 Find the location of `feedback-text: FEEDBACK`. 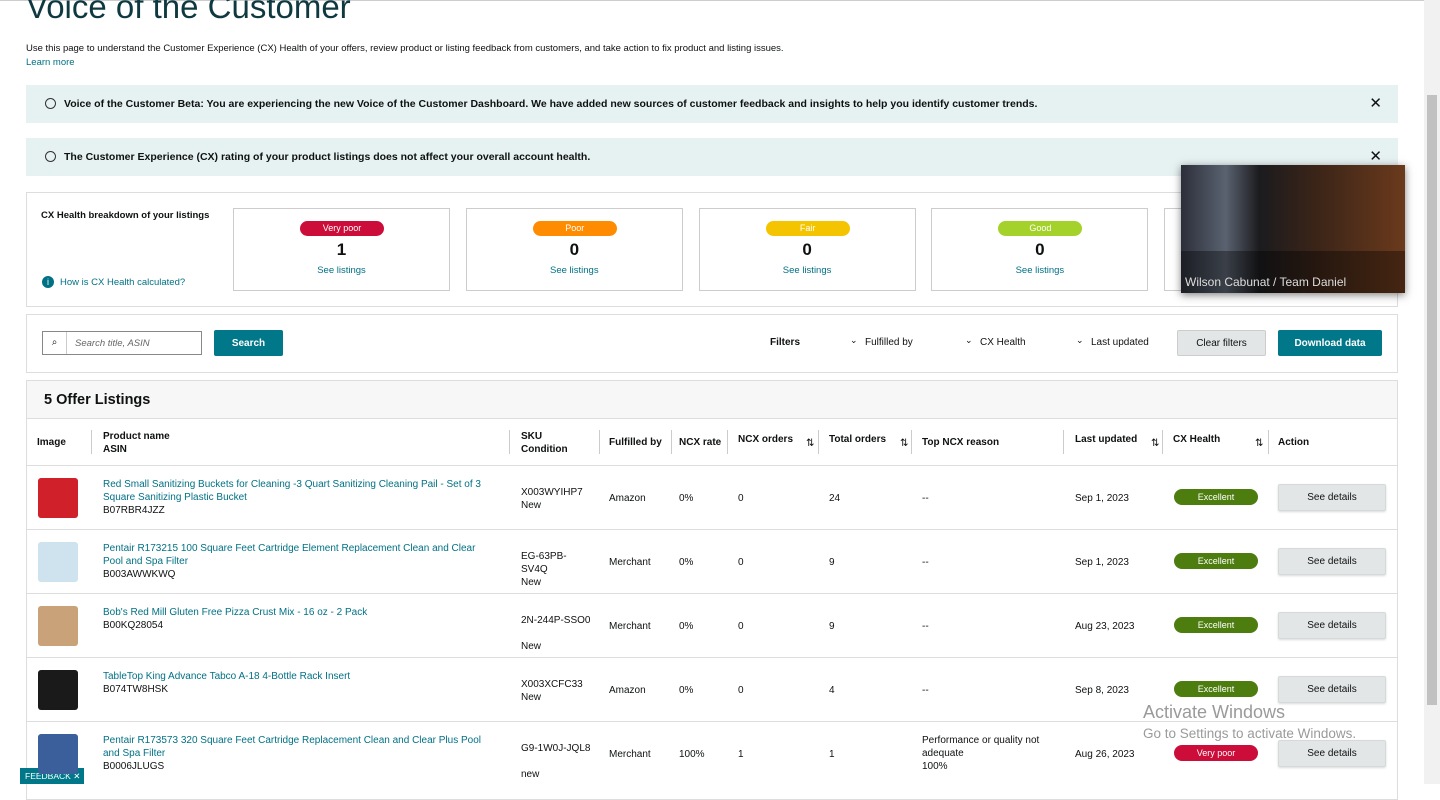

feedback-text: FEEDBACK is located at coordinates (48, 776).